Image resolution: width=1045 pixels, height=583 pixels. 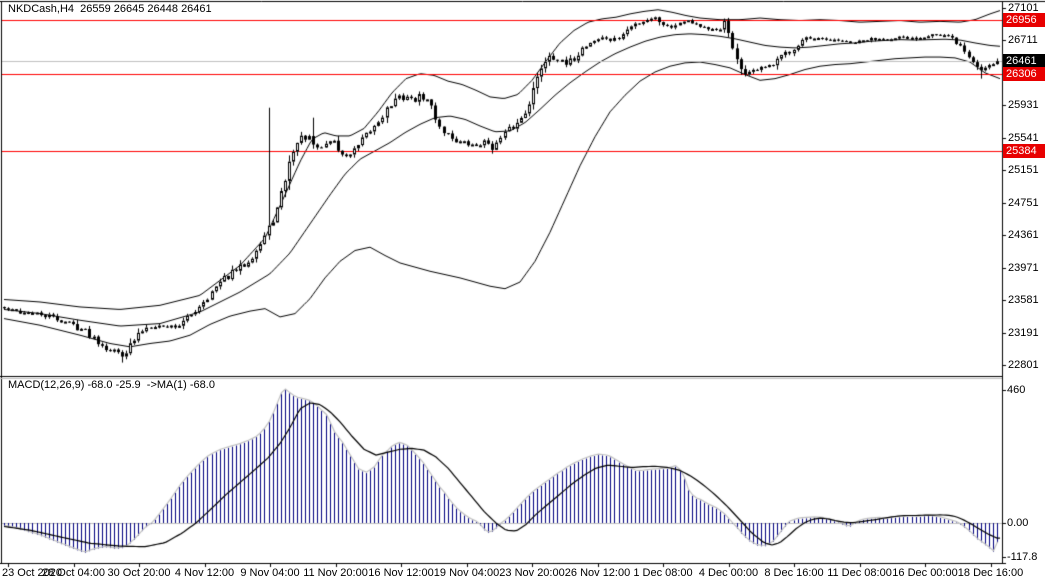 I want to click on price-tick-label: 23581, so click(x=1023, y=300).